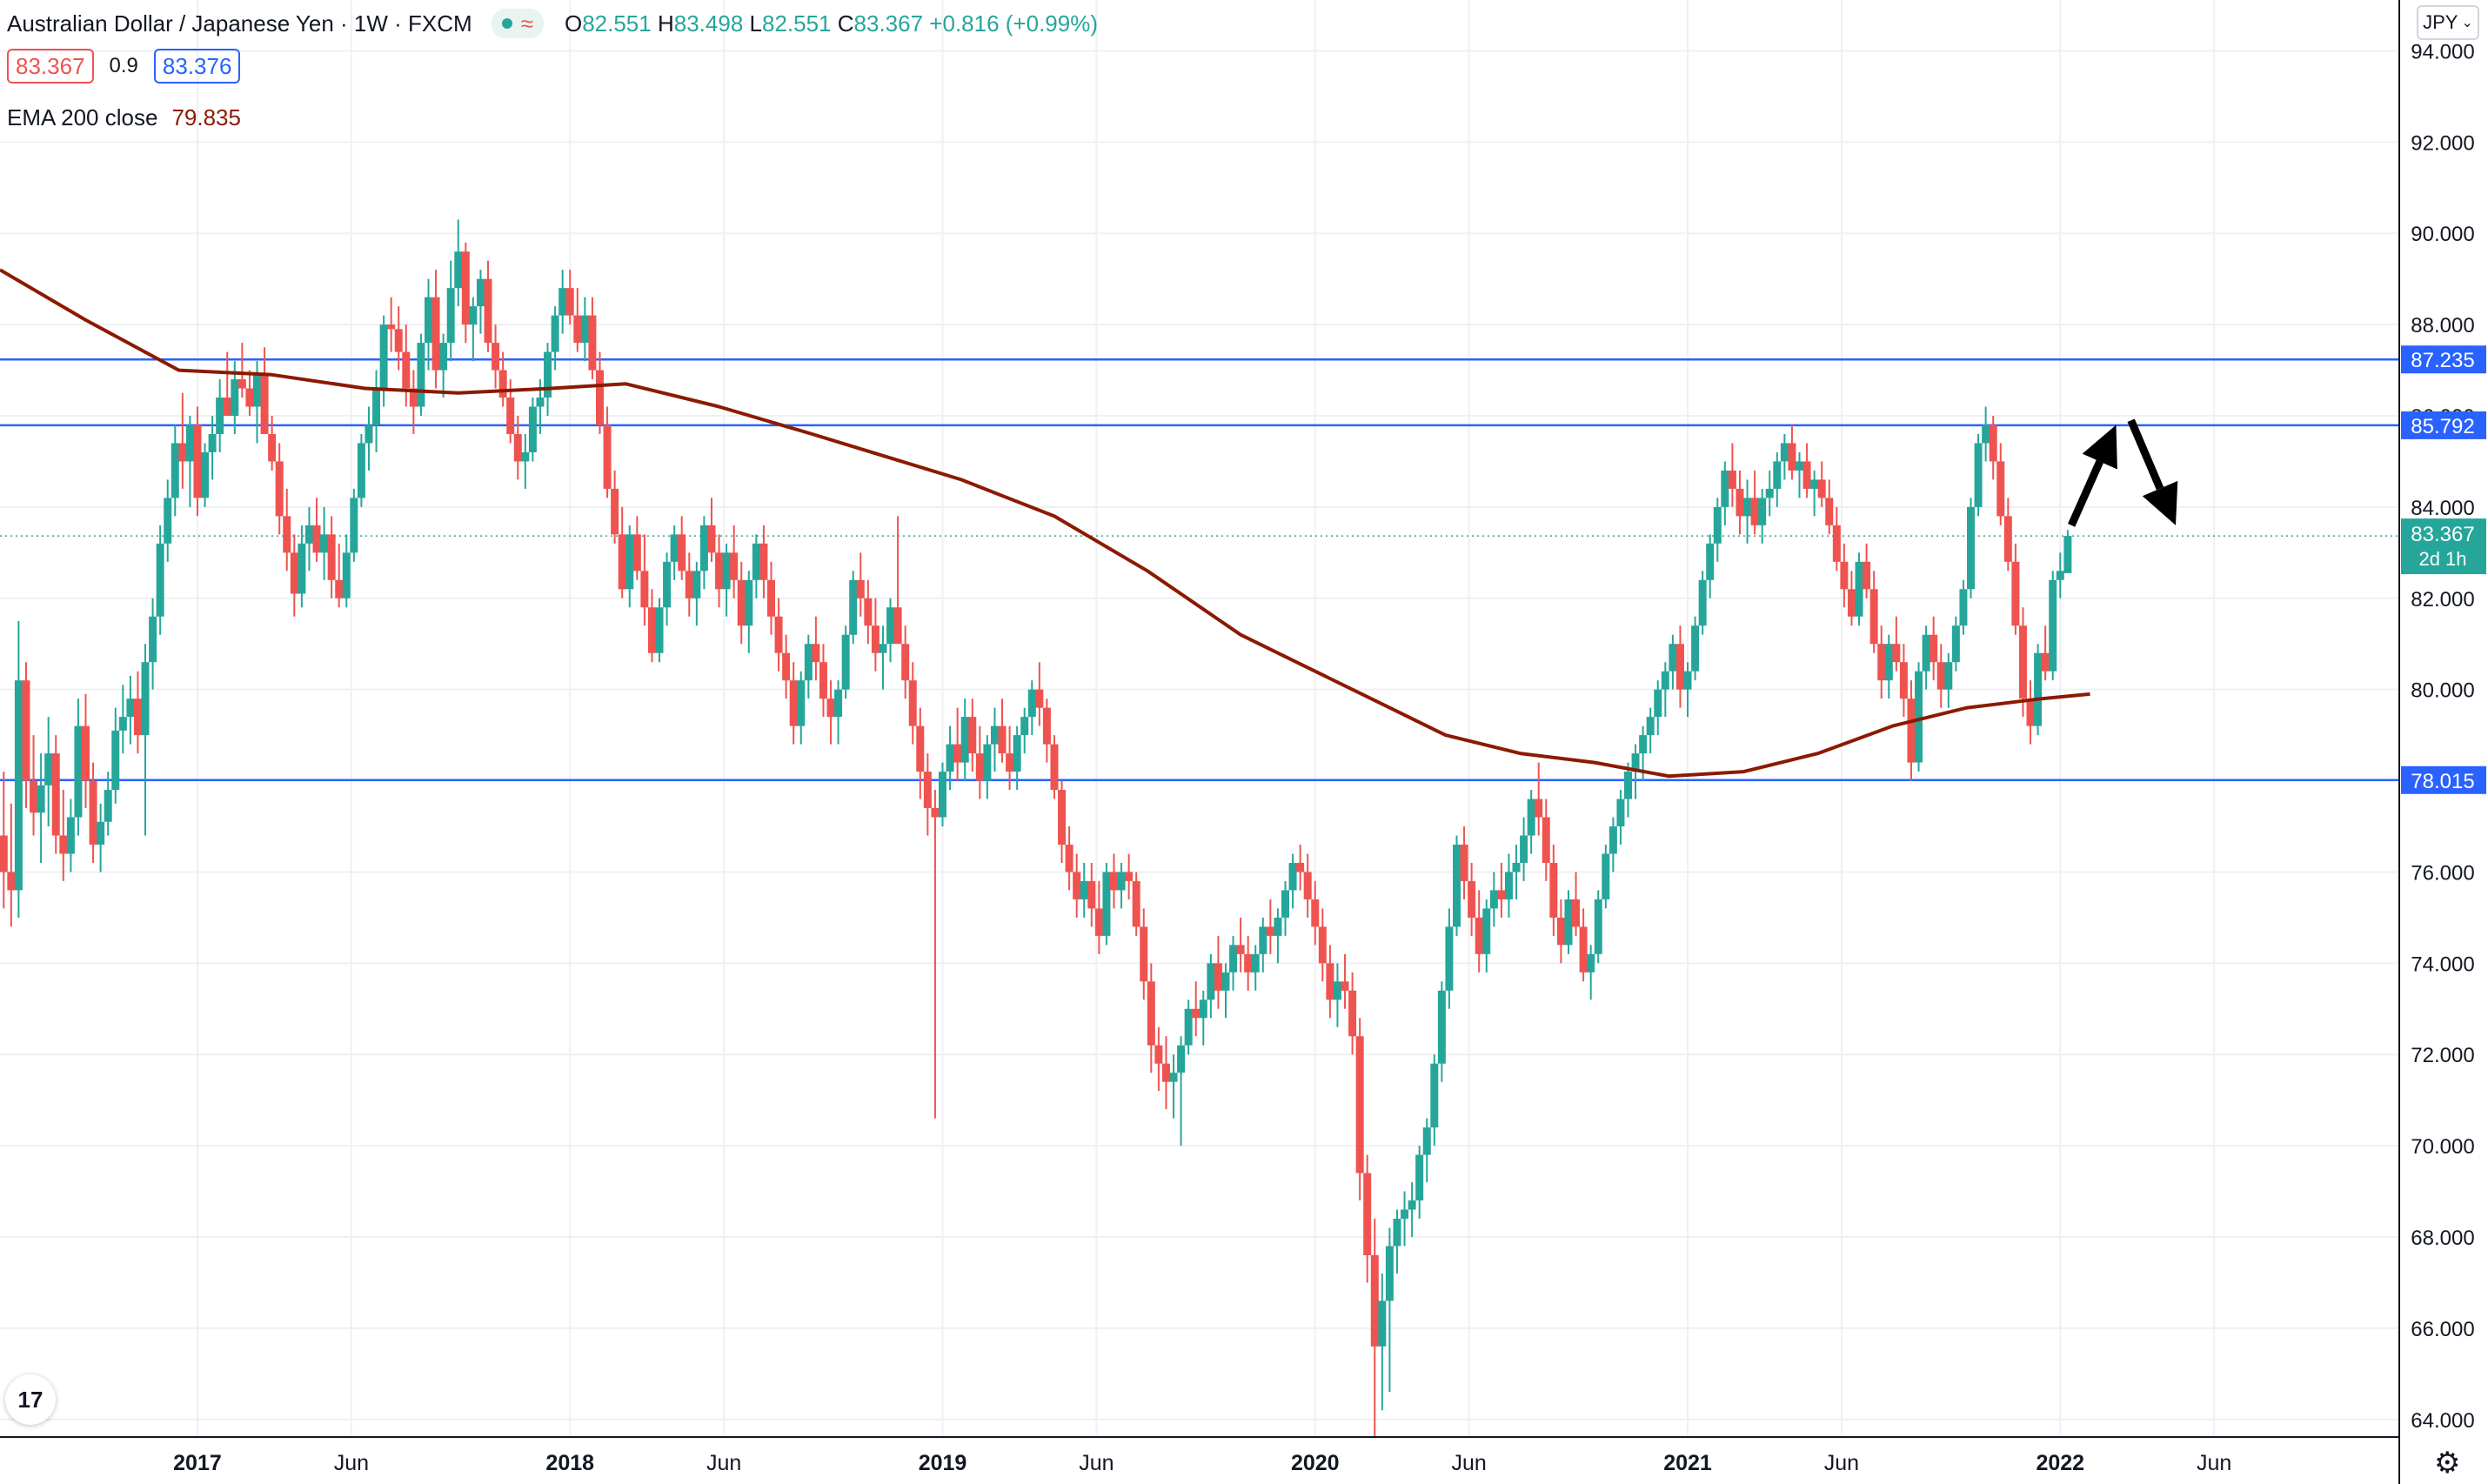 The width and height of the screenshot is (2488, 1484). Describe the element at coordinates (517, 23) in the screenshot. I see `market-status-pill: ≈` at that location.